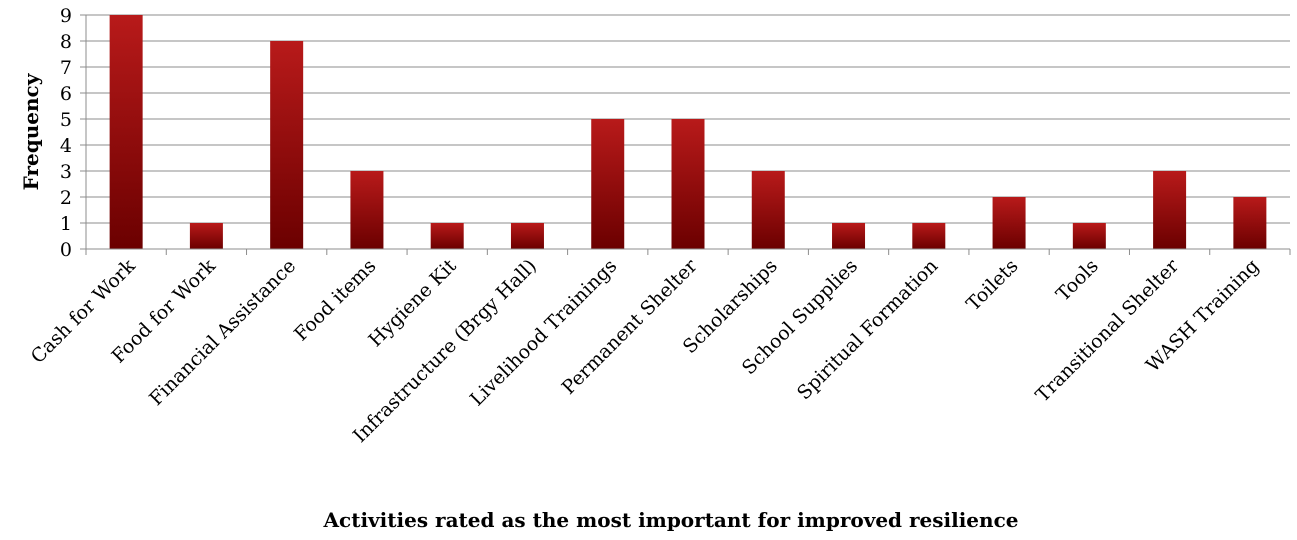  What do you see at coordinates (66, 172) in the screenshot?
I see `y-tick-label: 3` at bounding box center [66, 172].